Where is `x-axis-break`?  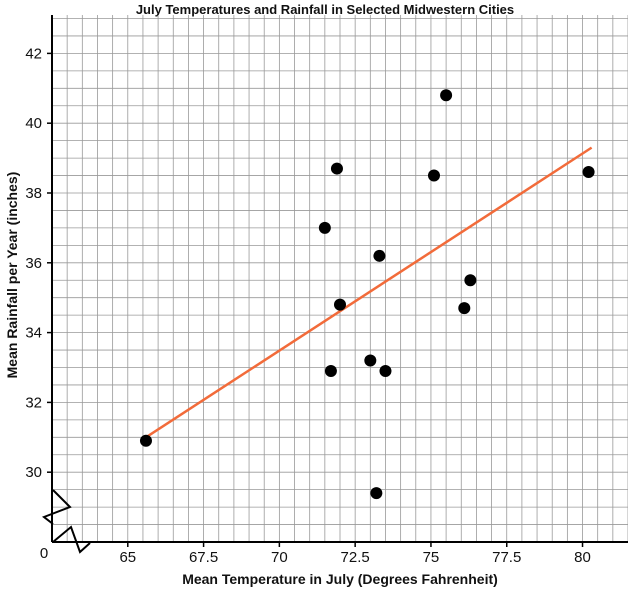
x-axis-break is located at coordinates (71, 539).